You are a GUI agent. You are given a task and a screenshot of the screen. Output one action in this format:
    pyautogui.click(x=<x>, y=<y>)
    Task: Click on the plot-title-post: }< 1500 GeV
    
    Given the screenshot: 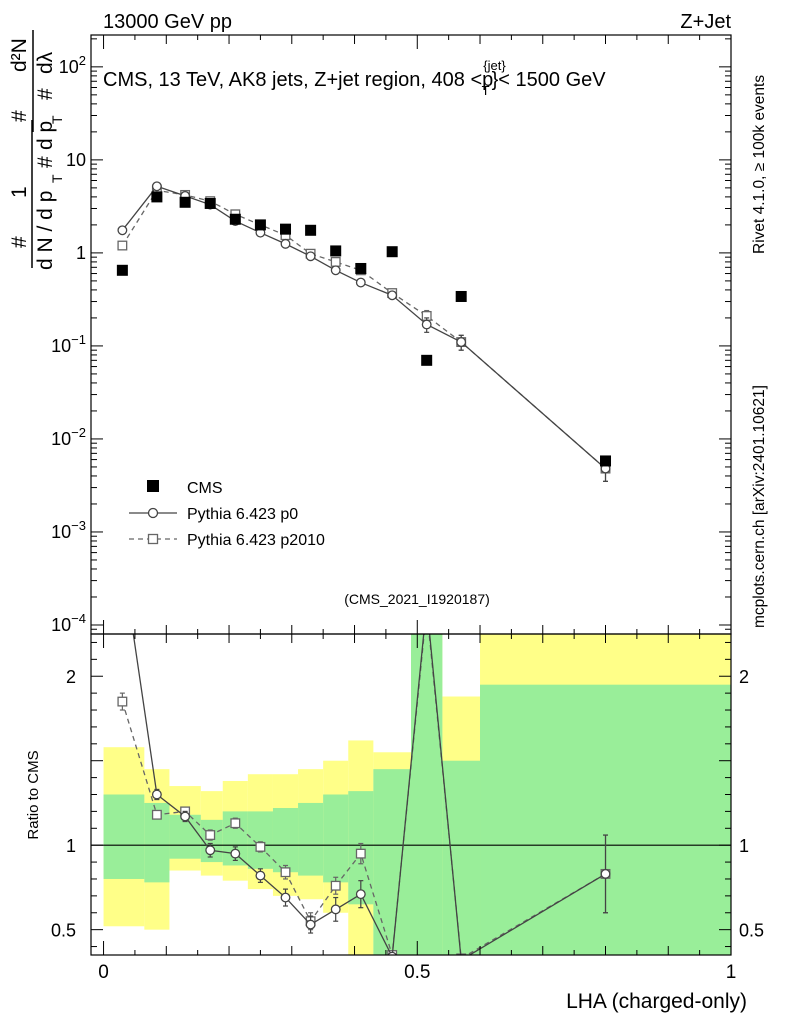 What is the action you would take?
    pyautogui.click(x=549, y=80)
    